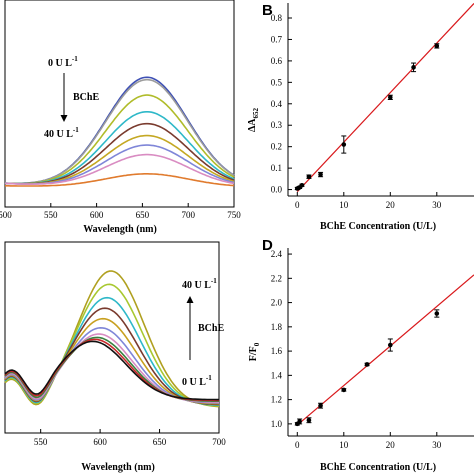 The width and height of the screenshot is (474, 474). What do you see at coordinates (391, 205) in the screenshot?
I see `b-xtick-label-2: 20` at bounding box center [391, 205].